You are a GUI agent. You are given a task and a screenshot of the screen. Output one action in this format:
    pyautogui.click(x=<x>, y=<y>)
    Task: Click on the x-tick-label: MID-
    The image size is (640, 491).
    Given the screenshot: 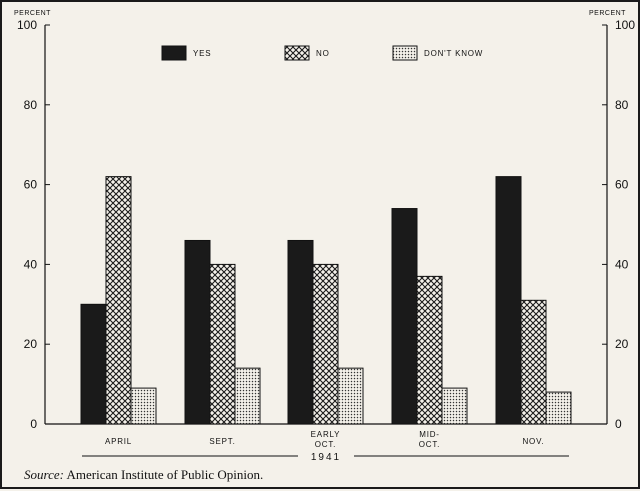 What is the action you would take?
    pyautogui.click(x=429, y=434)
    